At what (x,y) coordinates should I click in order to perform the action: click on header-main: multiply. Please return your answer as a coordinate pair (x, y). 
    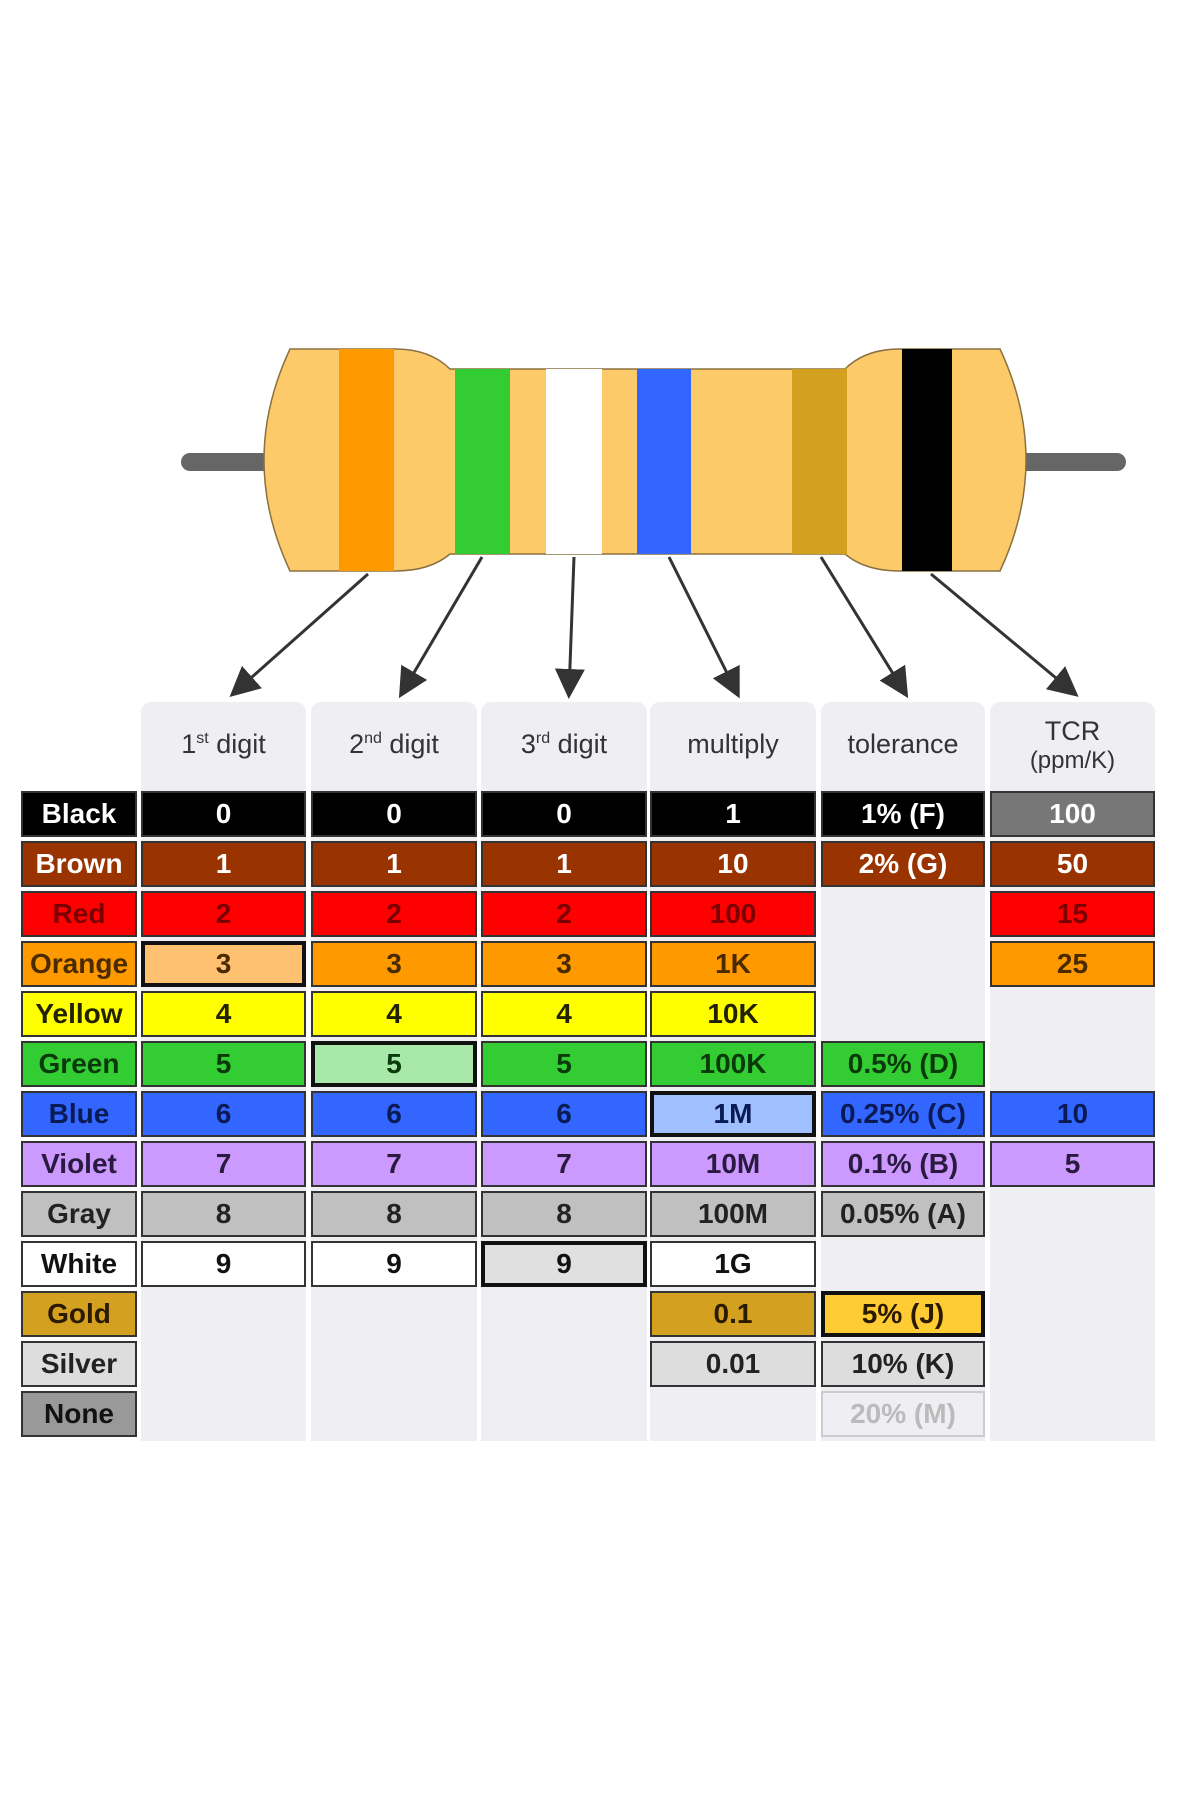
    Looking at the image, I should click on (733, 744).